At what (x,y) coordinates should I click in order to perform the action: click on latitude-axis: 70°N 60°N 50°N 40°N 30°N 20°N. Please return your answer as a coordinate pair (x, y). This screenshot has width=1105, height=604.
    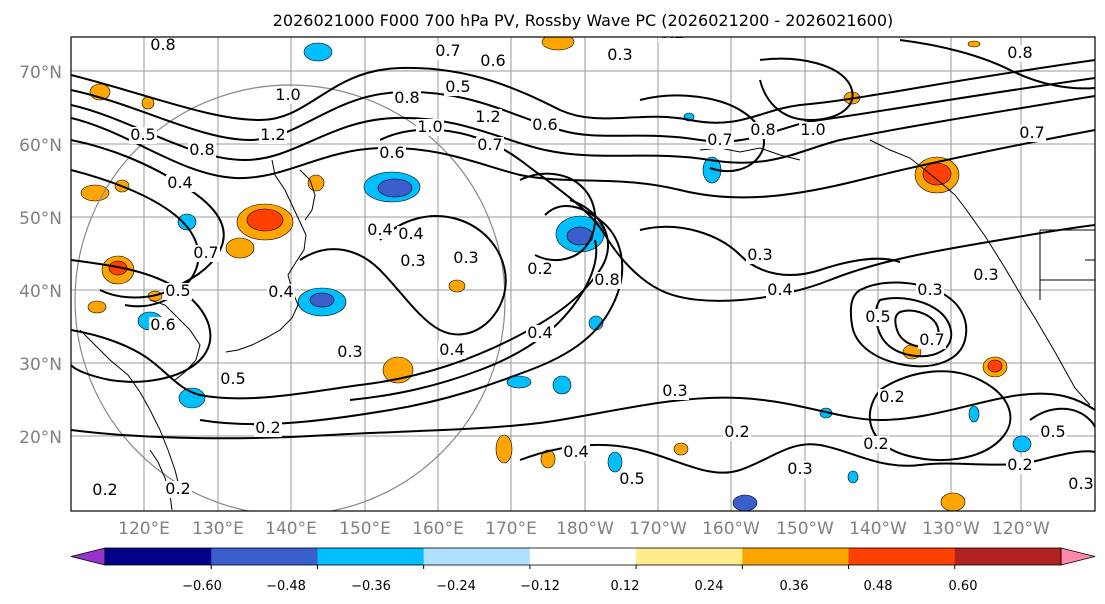
    Looking at the image, I should click on (40, 255).